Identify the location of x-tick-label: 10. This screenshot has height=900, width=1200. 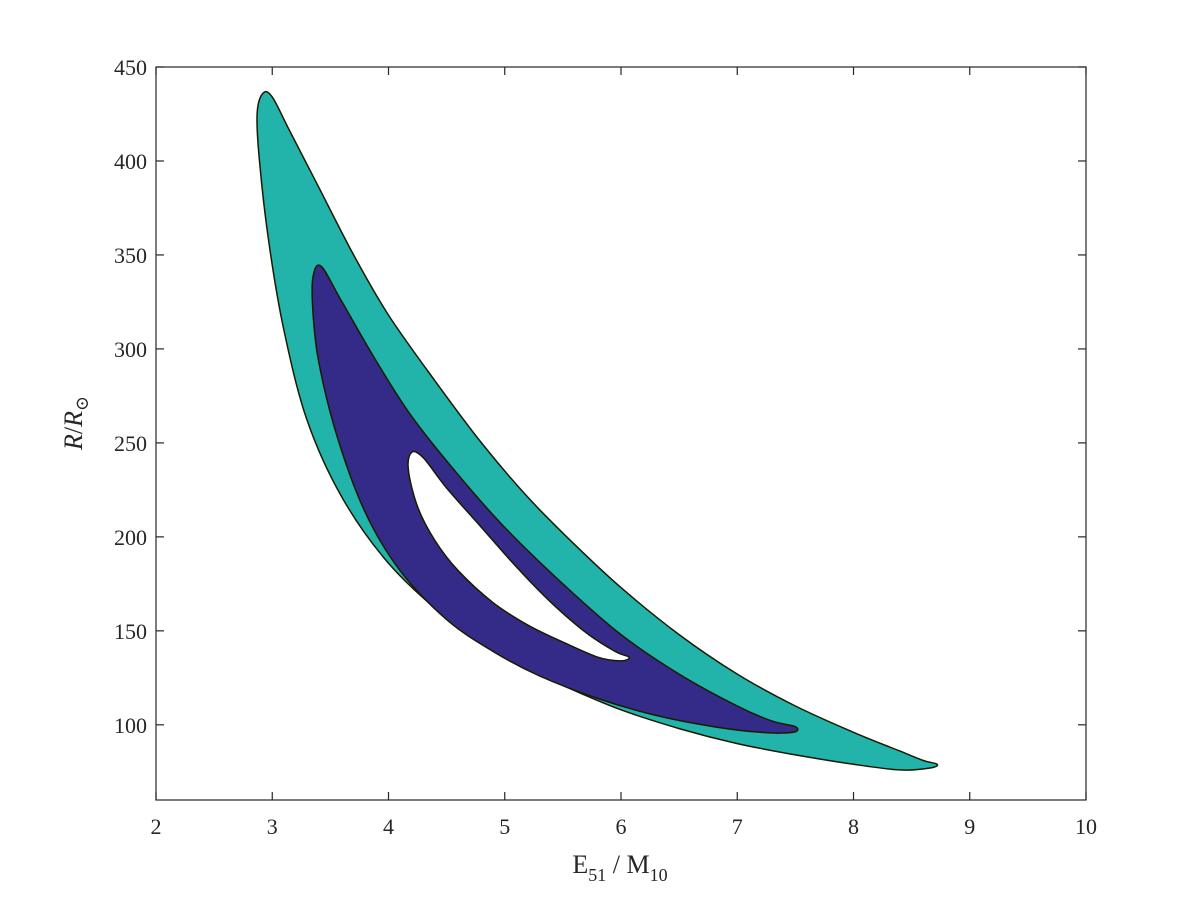
(1086, 826).